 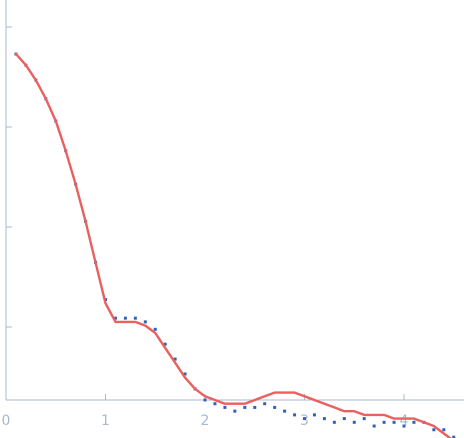 What do you see at coordinates (105, 421) in the screenshot?
I see `x-tick-label: 1` at bounding box center [105, 421].